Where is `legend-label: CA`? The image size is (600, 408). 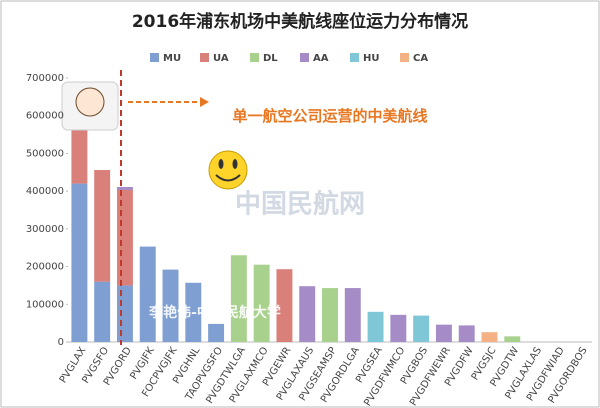
legend-label: CA is located at coordinates (420, 58).